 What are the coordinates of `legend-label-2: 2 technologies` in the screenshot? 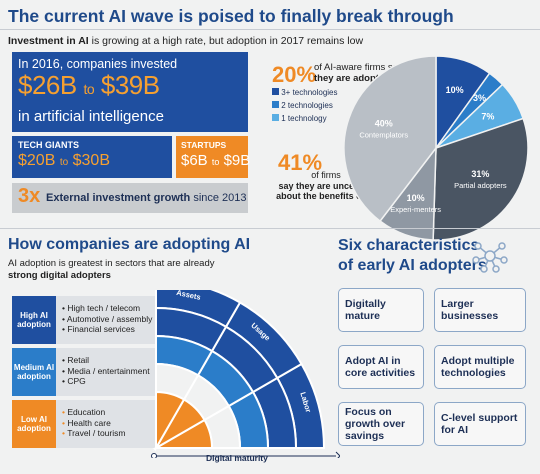 It's located at (307, 105).